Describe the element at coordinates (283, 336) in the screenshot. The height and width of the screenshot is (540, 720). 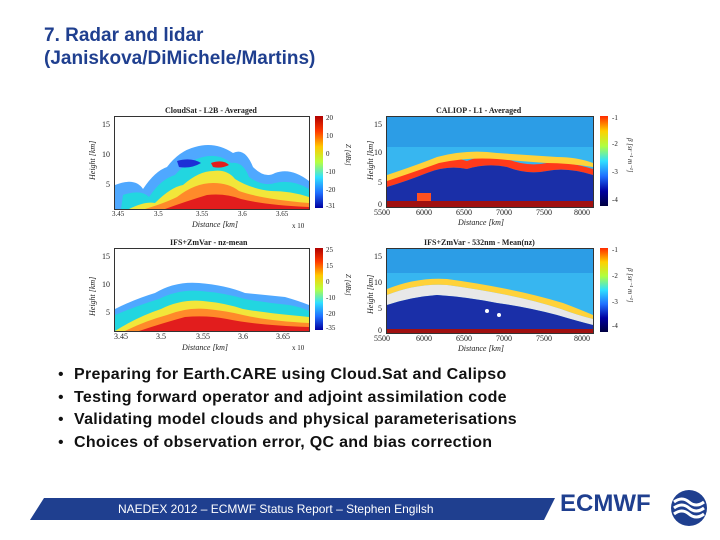
I see `ifs-radar-xtick: 3.65` at that location.